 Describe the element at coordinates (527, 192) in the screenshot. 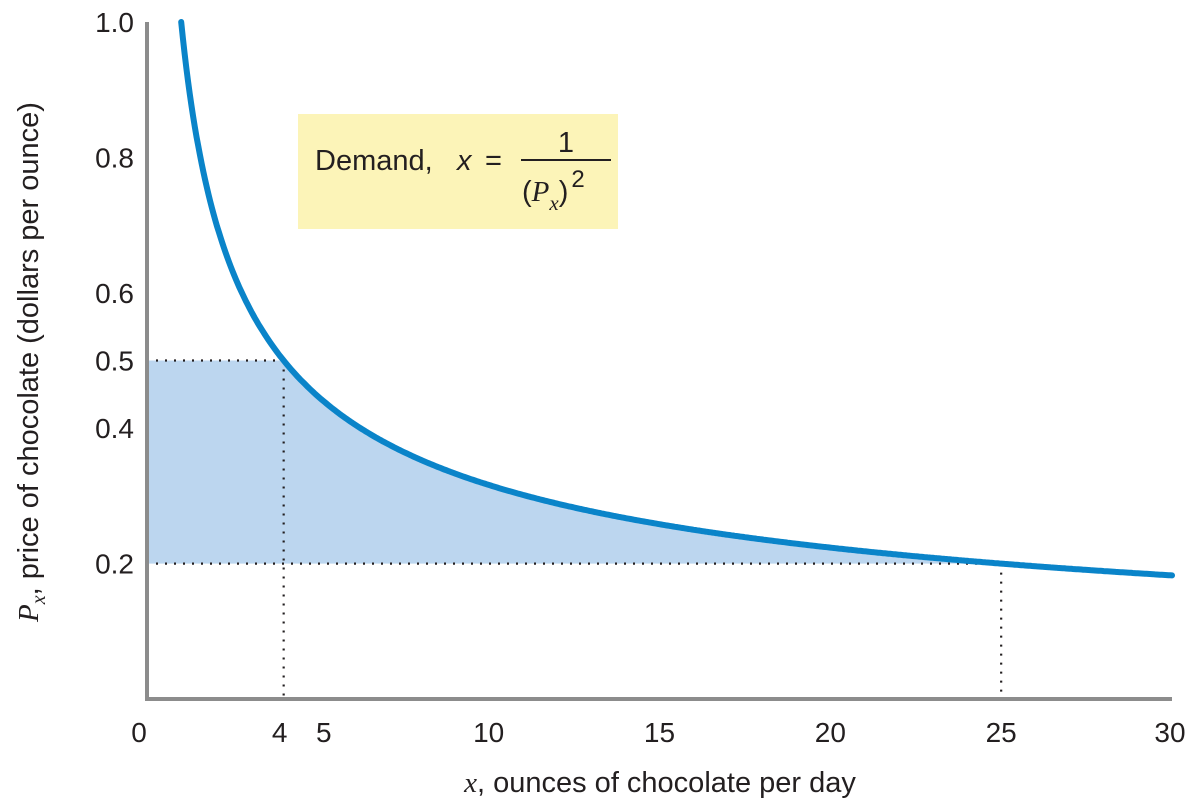

I see `legend-paren-open: (` at that location.